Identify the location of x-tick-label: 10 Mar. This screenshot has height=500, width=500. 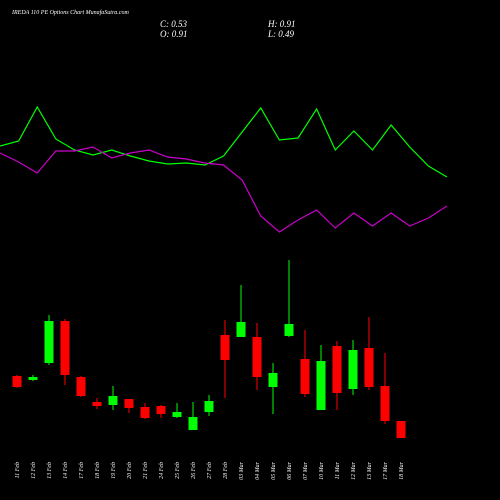
(322, 470).